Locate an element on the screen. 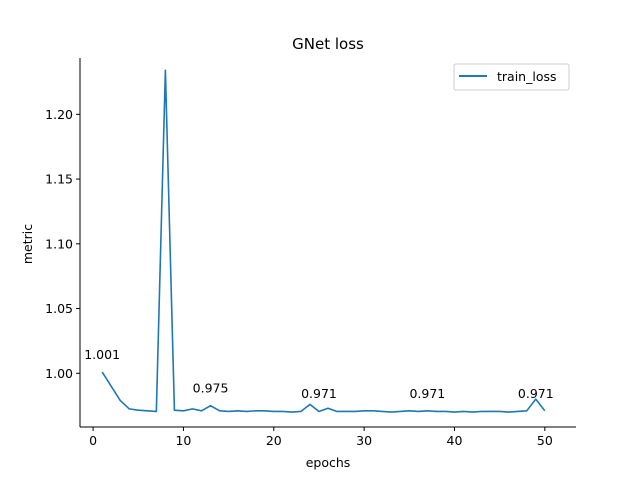  y-tick-label: 1.05 is located at coordinates (59, 308).